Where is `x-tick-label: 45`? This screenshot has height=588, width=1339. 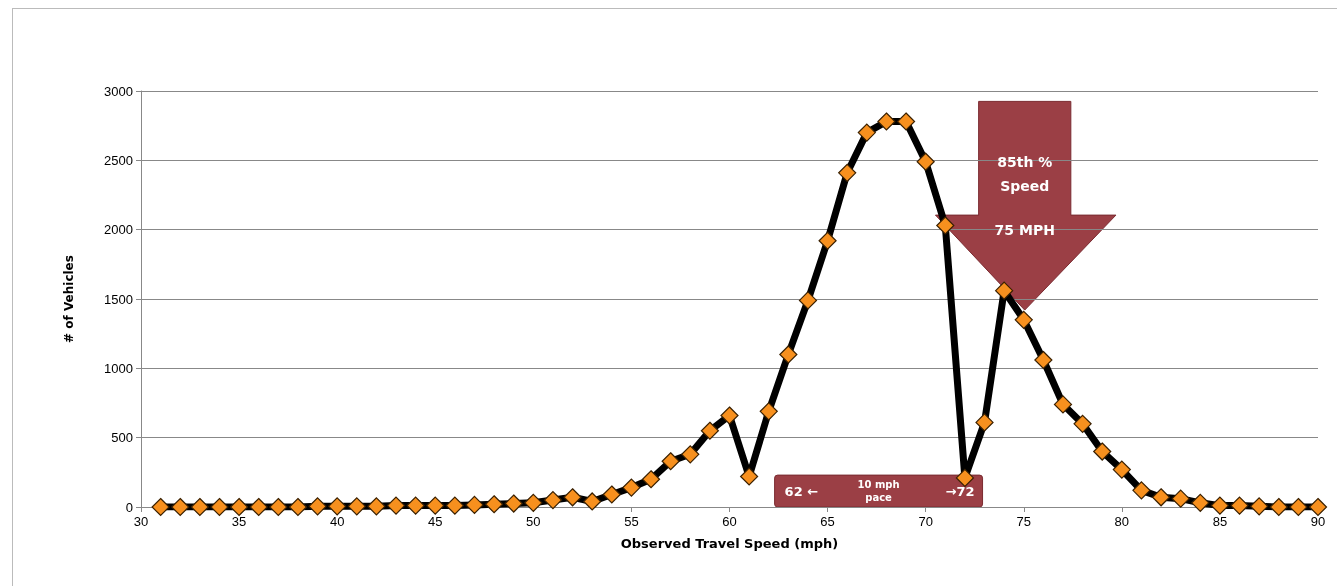 x-tick-label: 45 is located at coordinates (435, 521).